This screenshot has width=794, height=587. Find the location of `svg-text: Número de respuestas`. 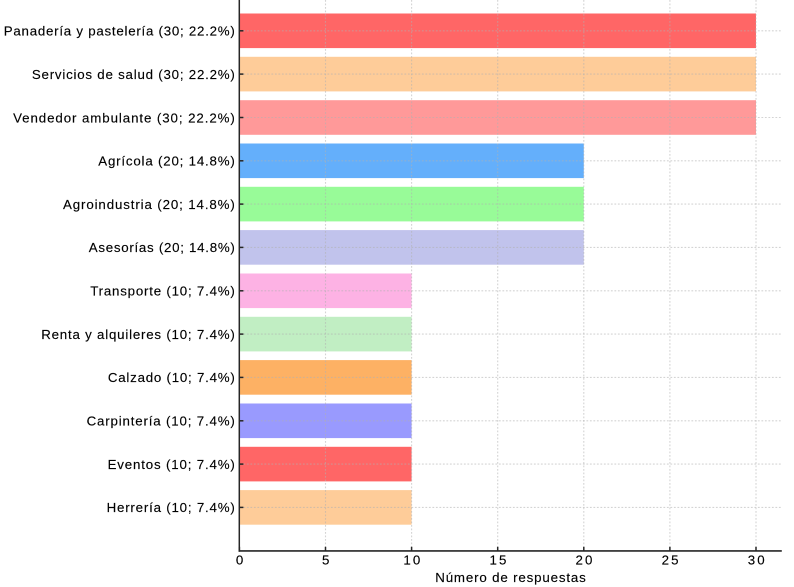

svg-text: Número de respuestas is located at coordinates (510, 577).